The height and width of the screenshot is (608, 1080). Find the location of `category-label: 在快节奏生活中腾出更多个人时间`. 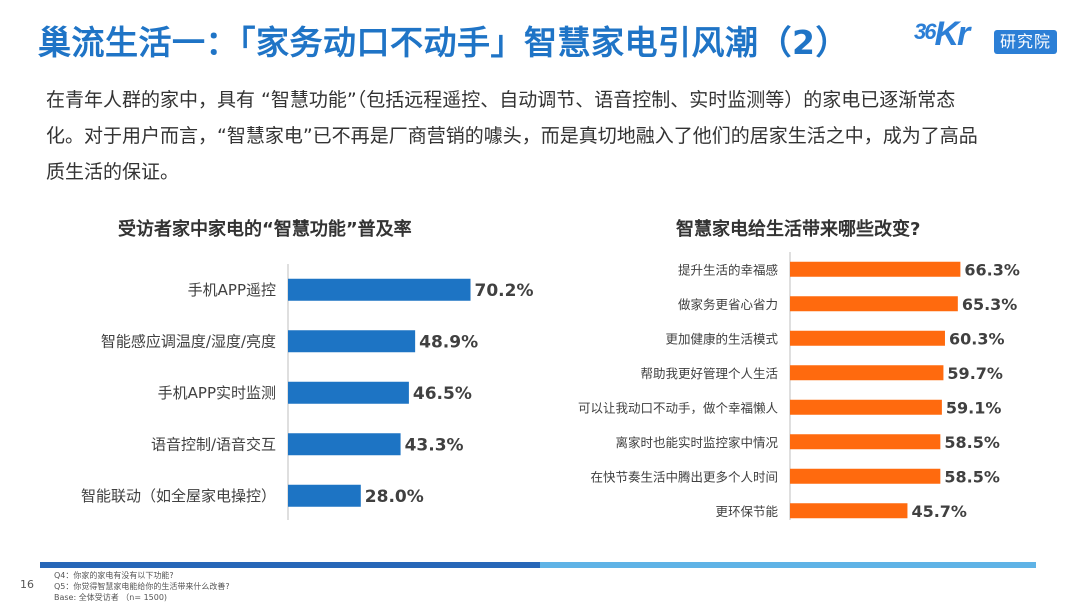

category-label: 在快节奏生活中腾出更多个人时间 is located at coordinates (684, 476).